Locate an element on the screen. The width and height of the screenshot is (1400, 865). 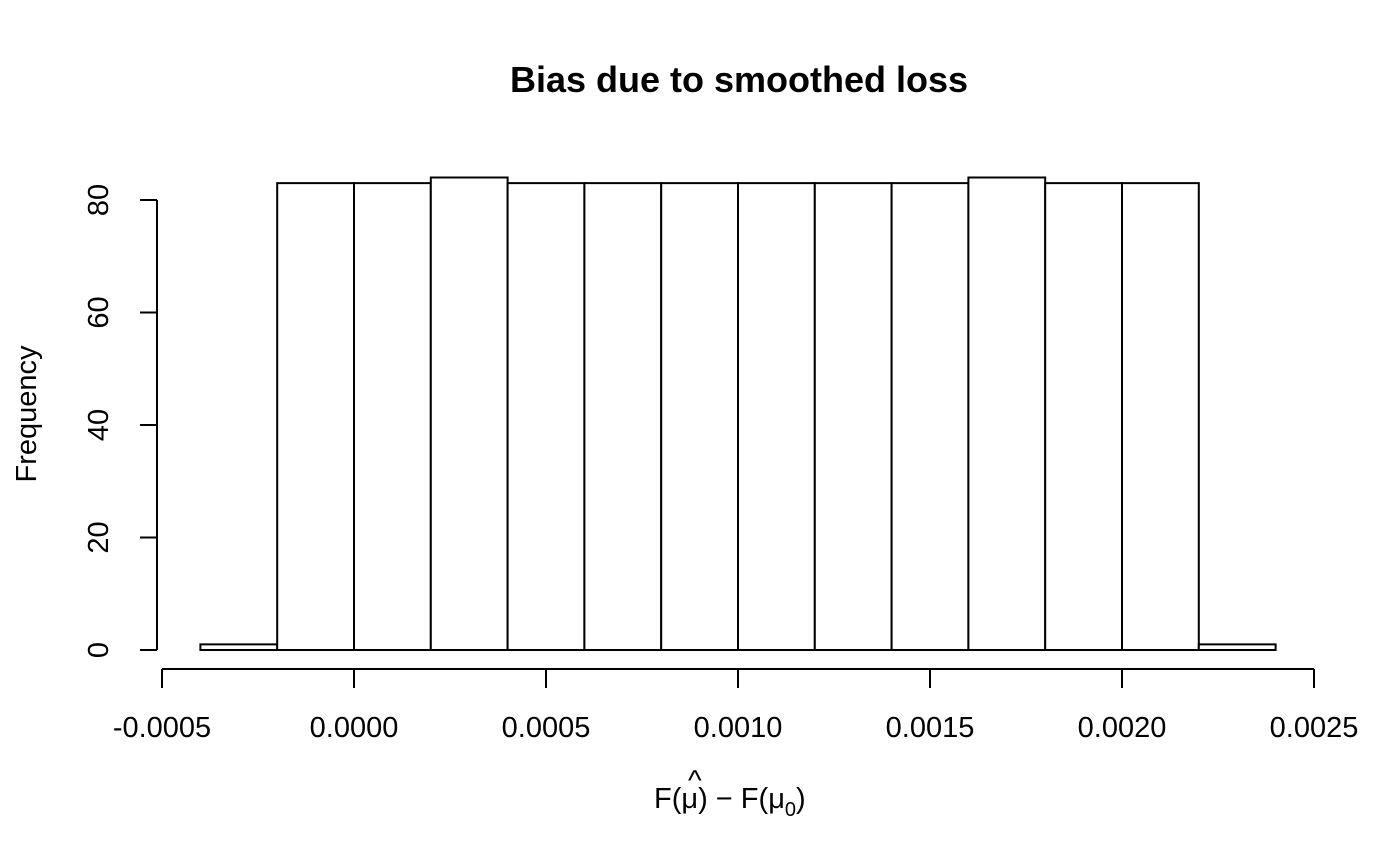
x-tick-label: 0.0010 is located at coordinates (738, 728).